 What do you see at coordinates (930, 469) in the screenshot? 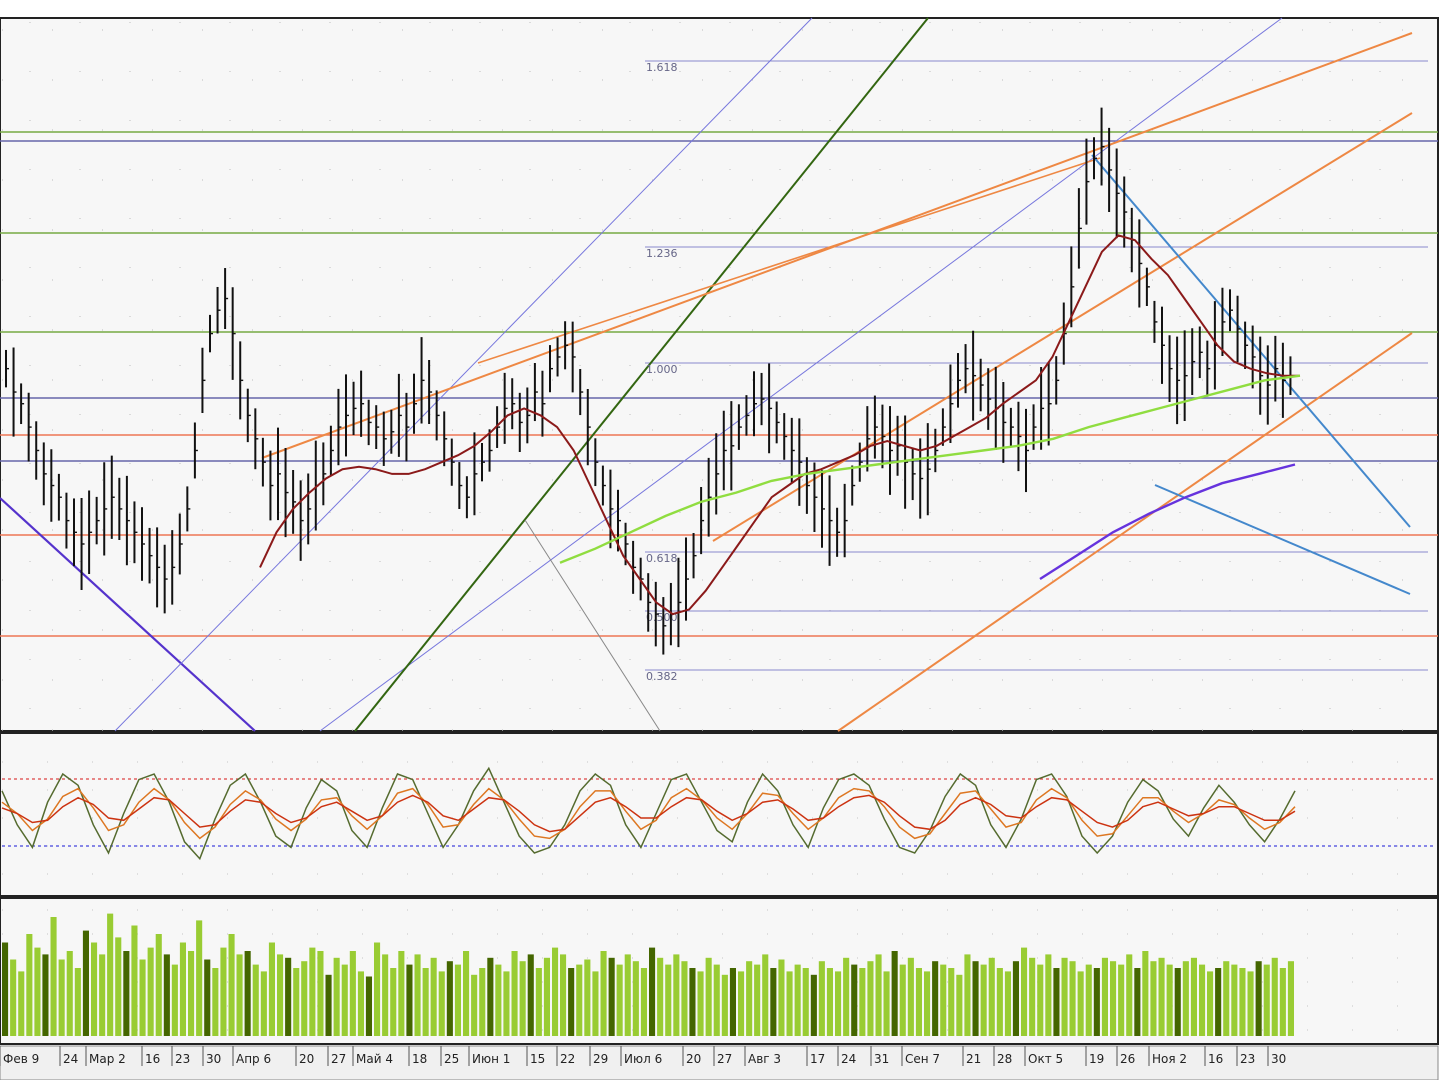
I see `moving-average-line` at bounding box center [930, 469].